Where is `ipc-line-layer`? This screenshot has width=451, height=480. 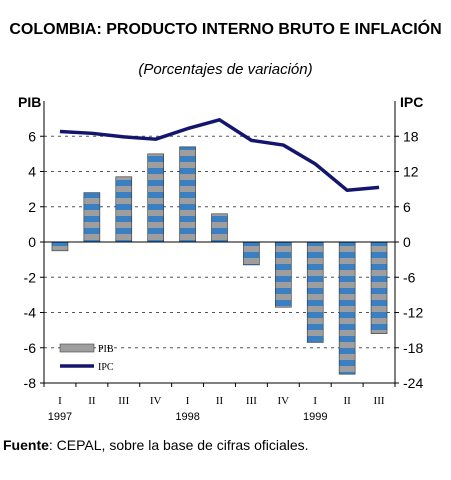 ipc-line-layer is located at coordinates (219, 155).